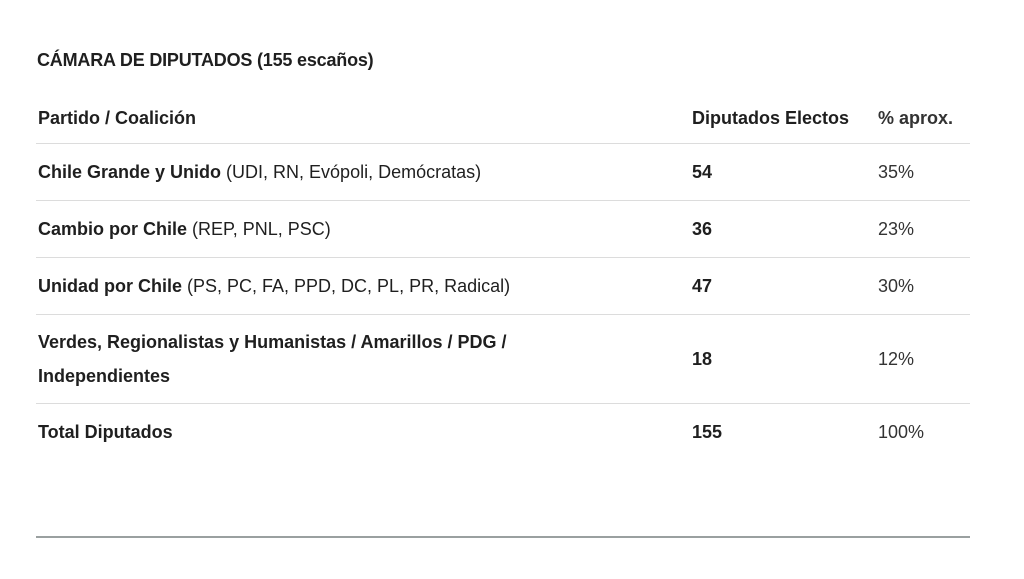 Image resolution: width=1024 pixels, height=579 pixels. Describe the element at coordinates (363, 229) in the screenshot. I see `party-cell: Cambio por Chile (REP, PNL, PSC)` at that location.